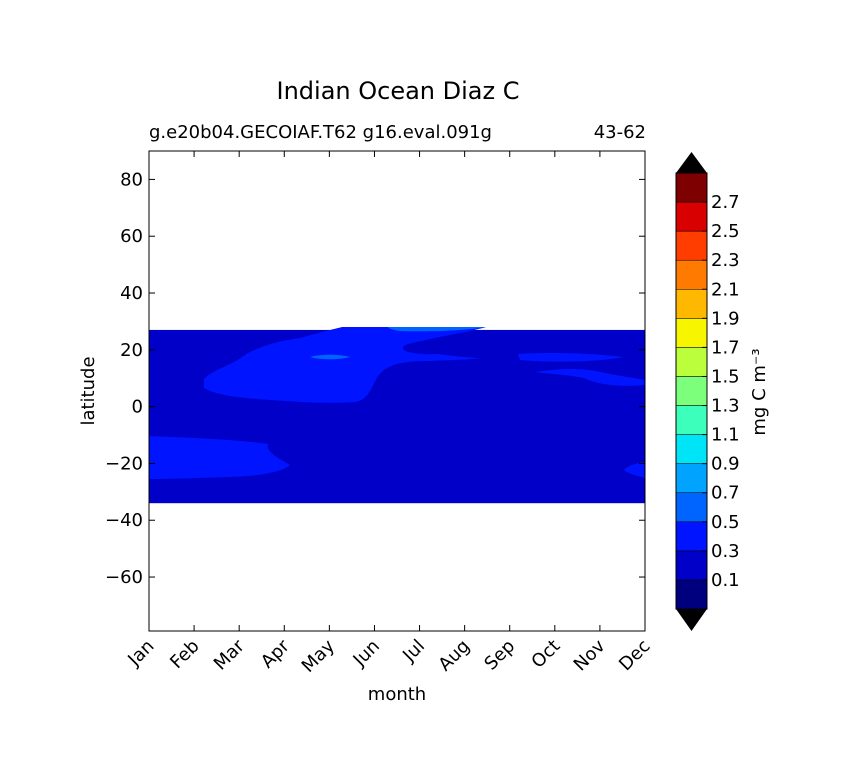  Describe the element at coordinates (454, 656) in the screenshot. I see `x-tick-label-7: Aug` at that location.